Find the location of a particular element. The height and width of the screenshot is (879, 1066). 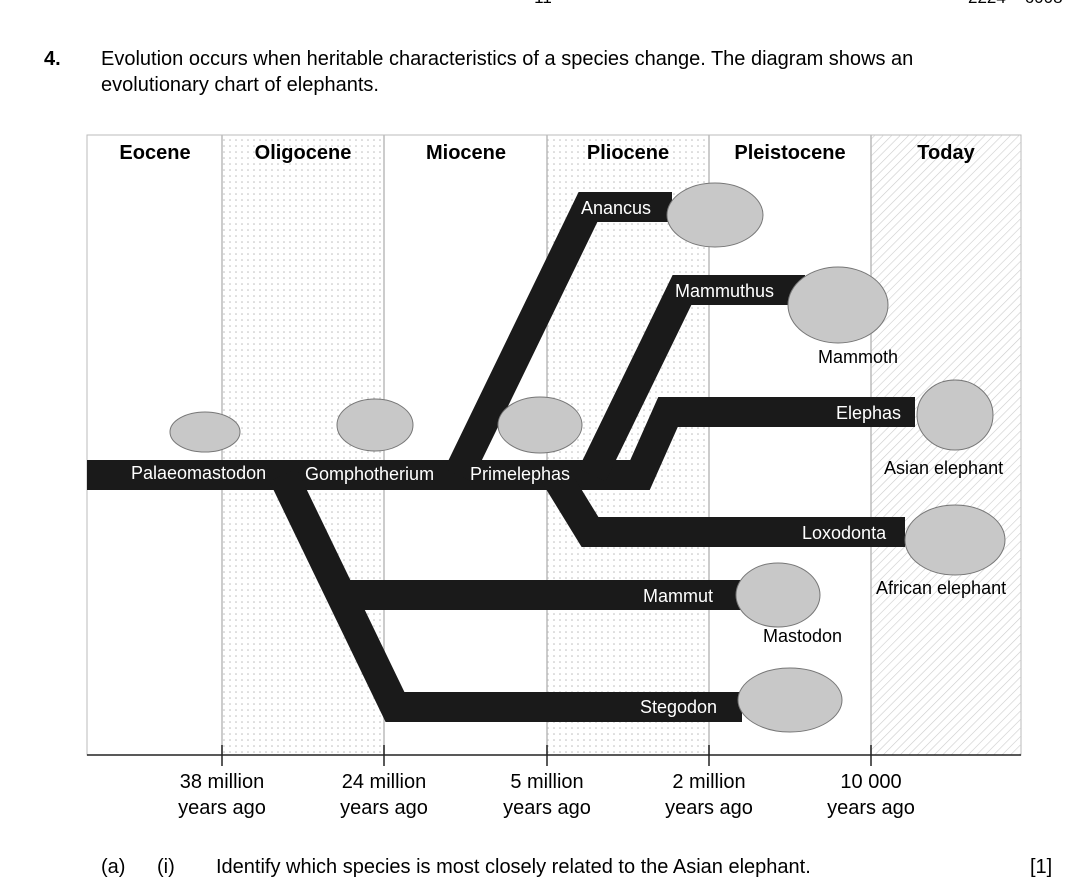

period-label: Pliocene is located at coordinates (628, 153).